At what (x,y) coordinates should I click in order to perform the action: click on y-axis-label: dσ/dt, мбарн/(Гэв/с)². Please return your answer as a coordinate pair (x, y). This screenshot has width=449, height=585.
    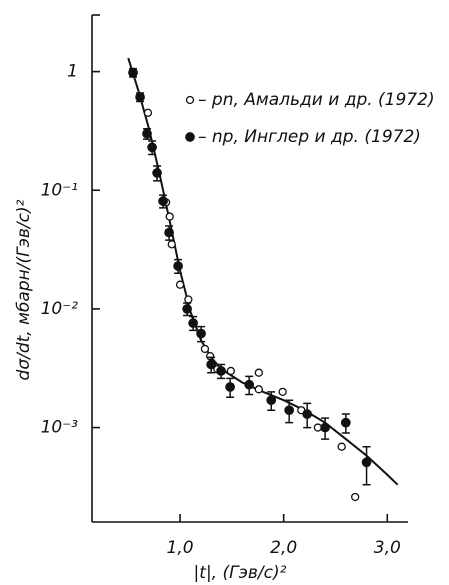
    Looking at the image, I should click on (24, 289).